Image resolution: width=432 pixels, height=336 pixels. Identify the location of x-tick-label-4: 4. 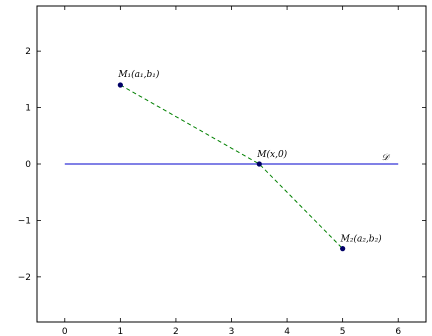
(287, 331).